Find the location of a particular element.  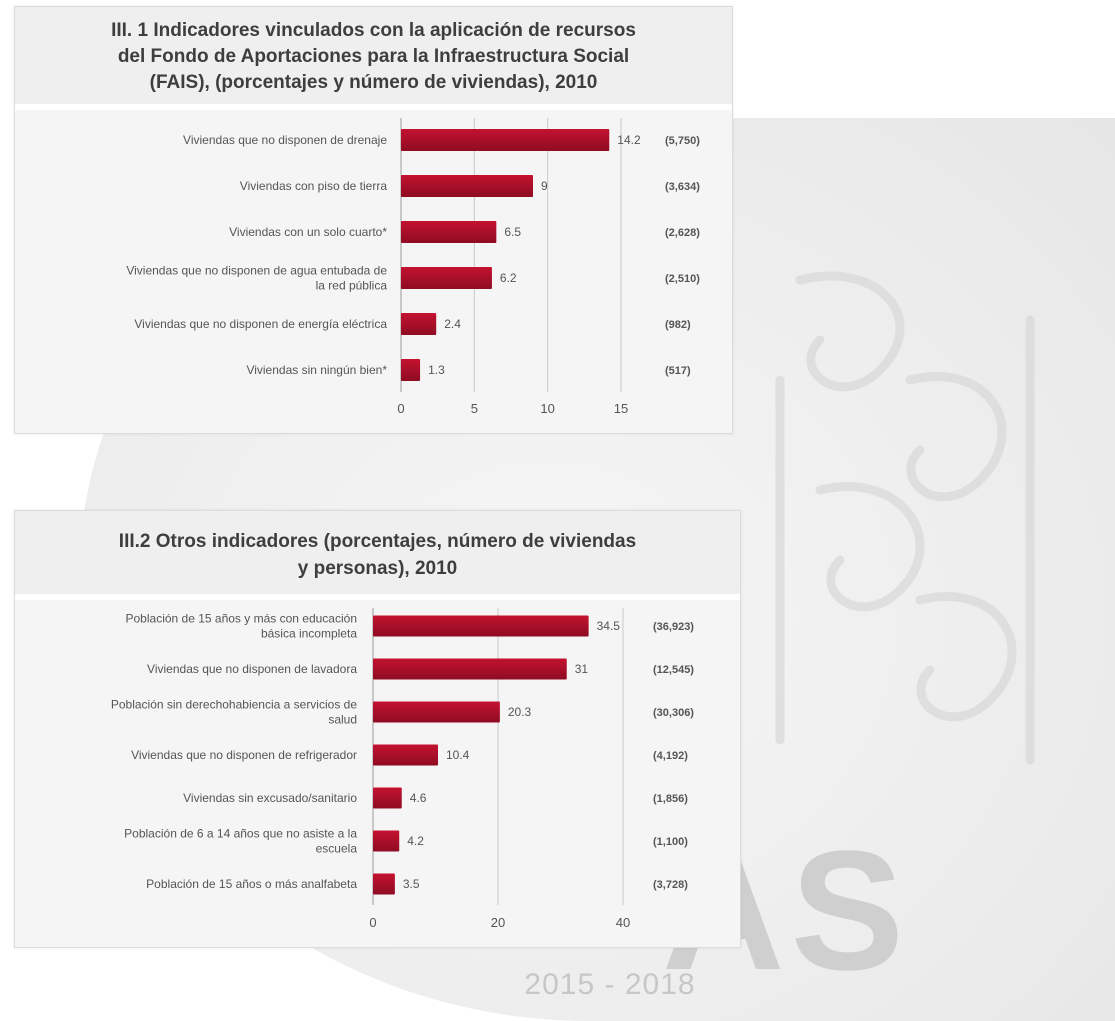

chart-title-line: y personas), 2010 is located at coordinates (377, 568).